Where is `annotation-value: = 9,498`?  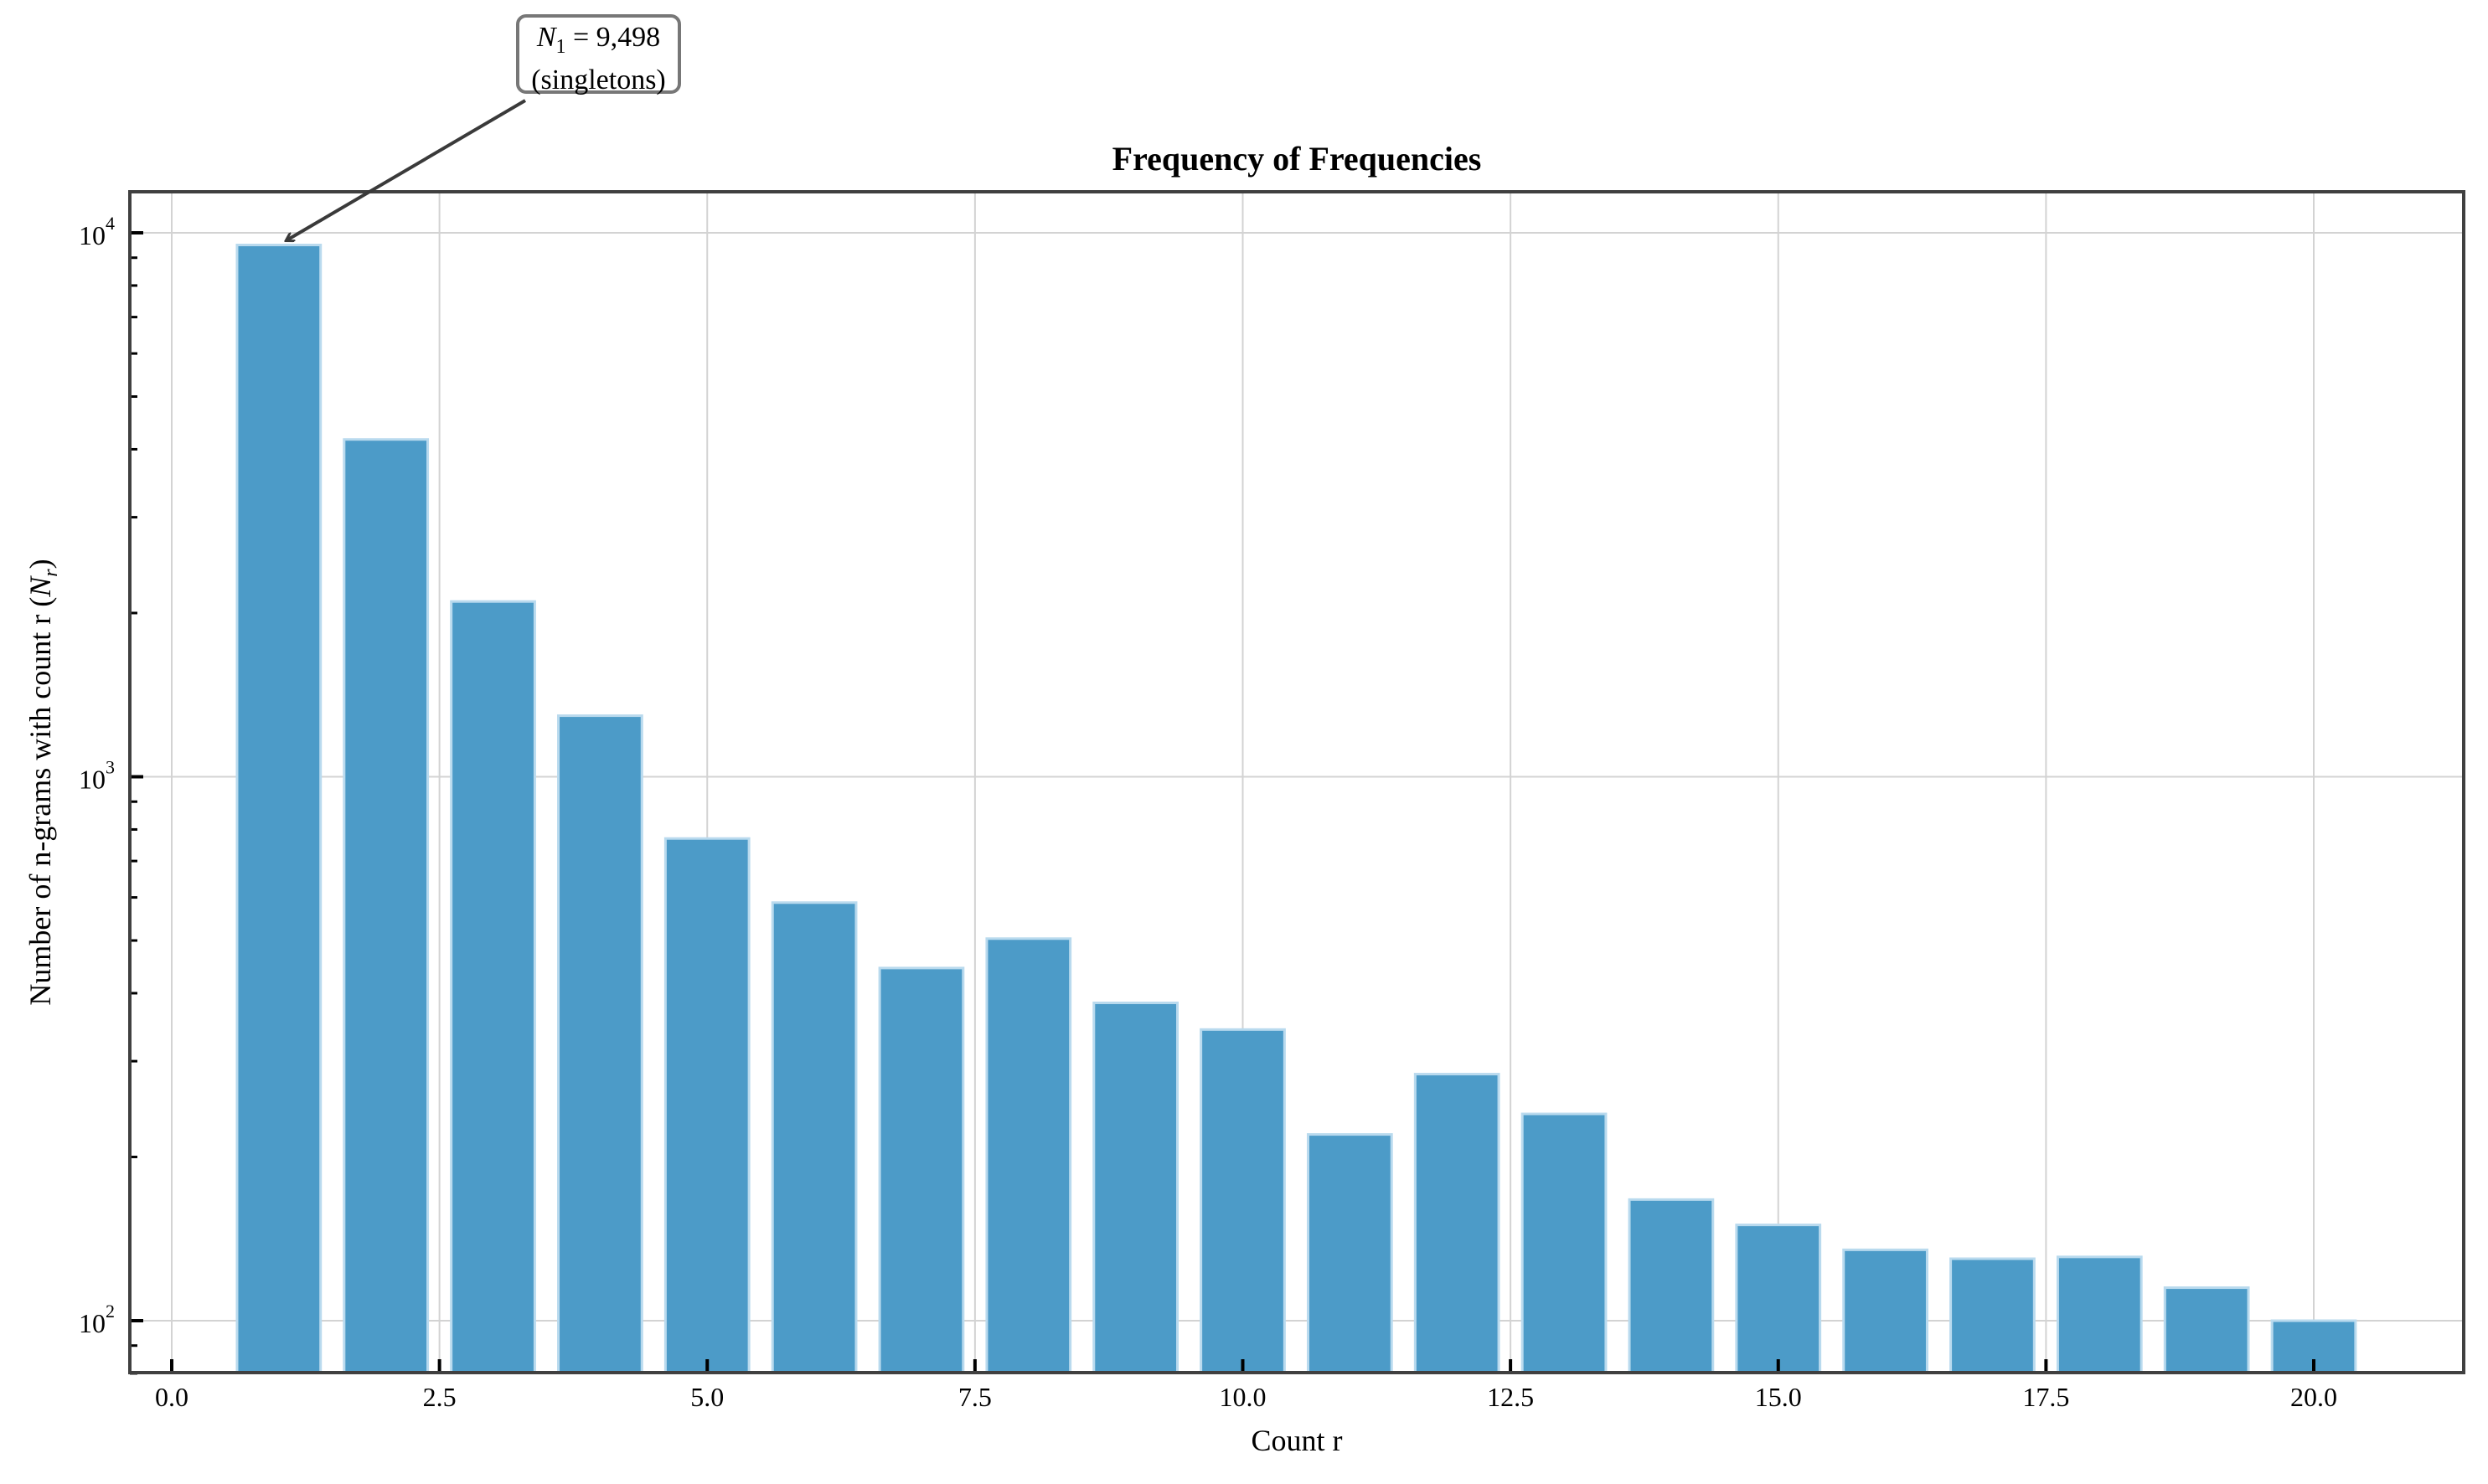
annotation-value: = 9,498 is located at coordinates (617, 37).